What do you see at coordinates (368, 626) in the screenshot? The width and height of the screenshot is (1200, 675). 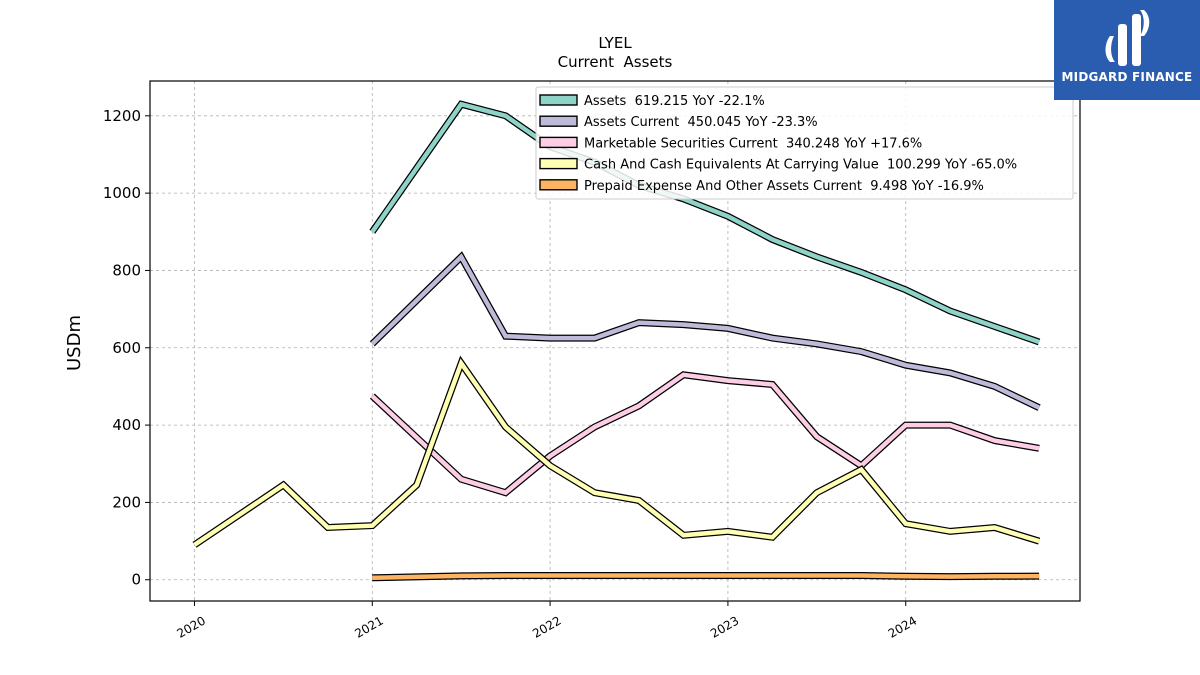 I see `x-tick-label: 2021` at bounding box center [368, 626].